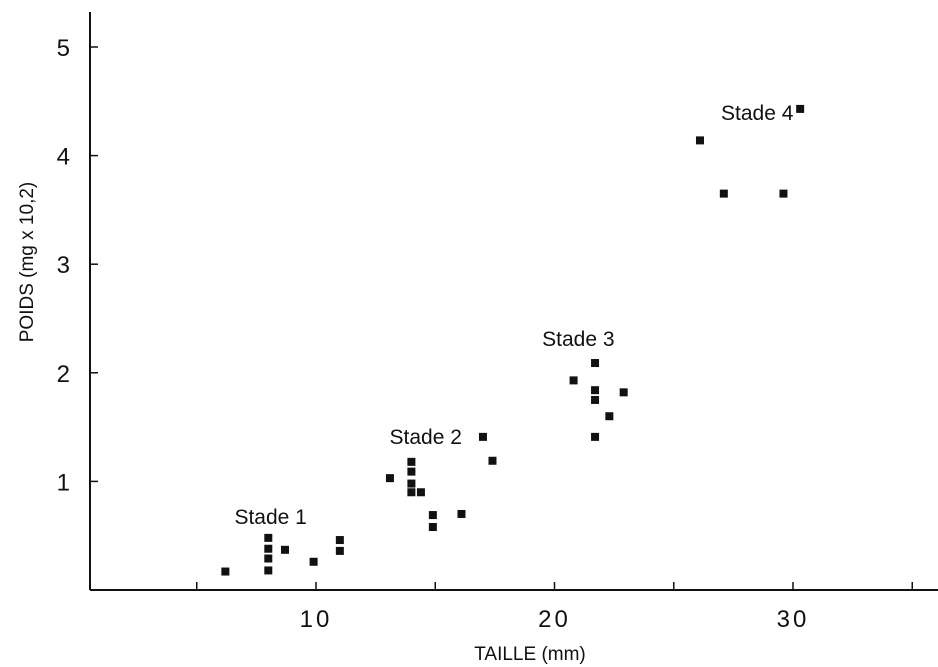  What do you see at coordinates (270, 517) in the screenshot?
I see `stage-label: Stade 1` at bounding box center [270, 517].